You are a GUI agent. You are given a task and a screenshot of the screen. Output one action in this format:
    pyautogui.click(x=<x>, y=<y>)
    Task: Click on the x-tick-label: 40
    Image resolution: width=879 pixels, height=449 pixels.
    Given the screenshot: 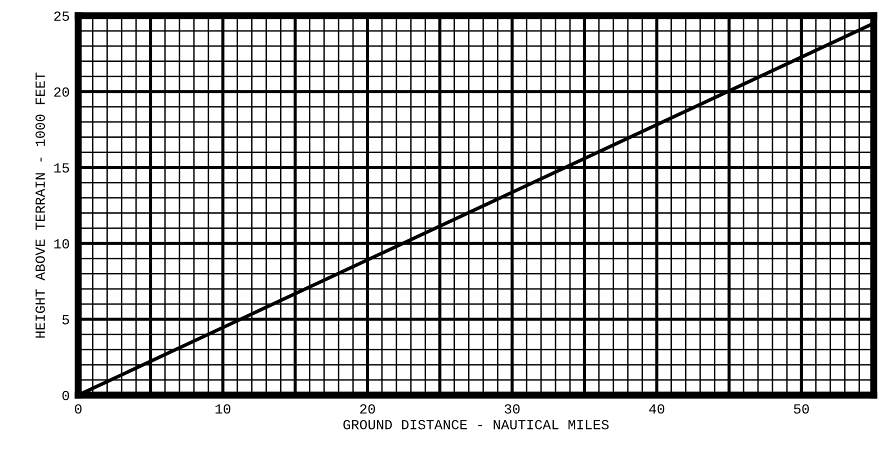 What is the action you would take?
    pyautogui.click(x=656, y=409)
    